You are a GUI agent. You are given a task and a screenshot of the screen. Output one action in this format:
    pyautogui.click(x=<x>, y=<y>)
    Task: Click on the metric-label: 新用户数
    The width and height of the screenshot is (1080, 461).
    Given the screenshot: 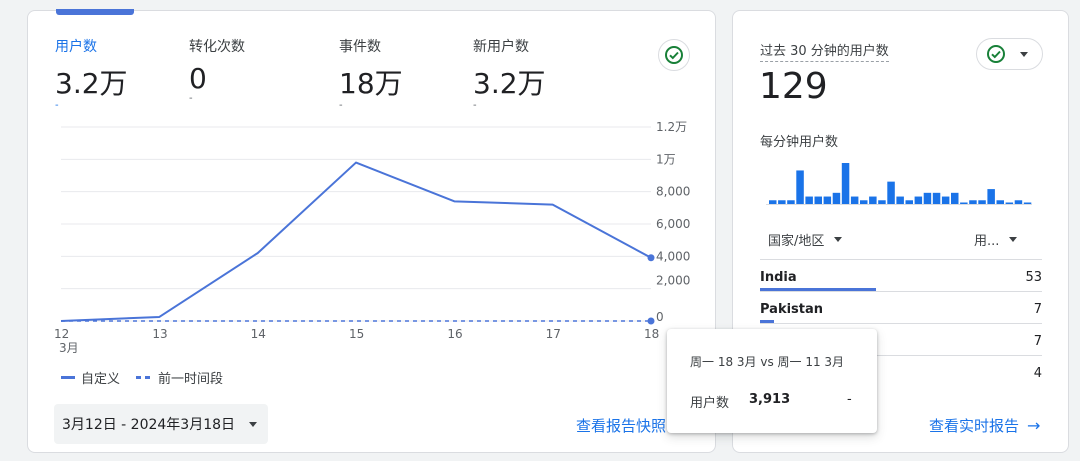 What is the action you would take?
    pyautogui.click(x=501, y=47)
    